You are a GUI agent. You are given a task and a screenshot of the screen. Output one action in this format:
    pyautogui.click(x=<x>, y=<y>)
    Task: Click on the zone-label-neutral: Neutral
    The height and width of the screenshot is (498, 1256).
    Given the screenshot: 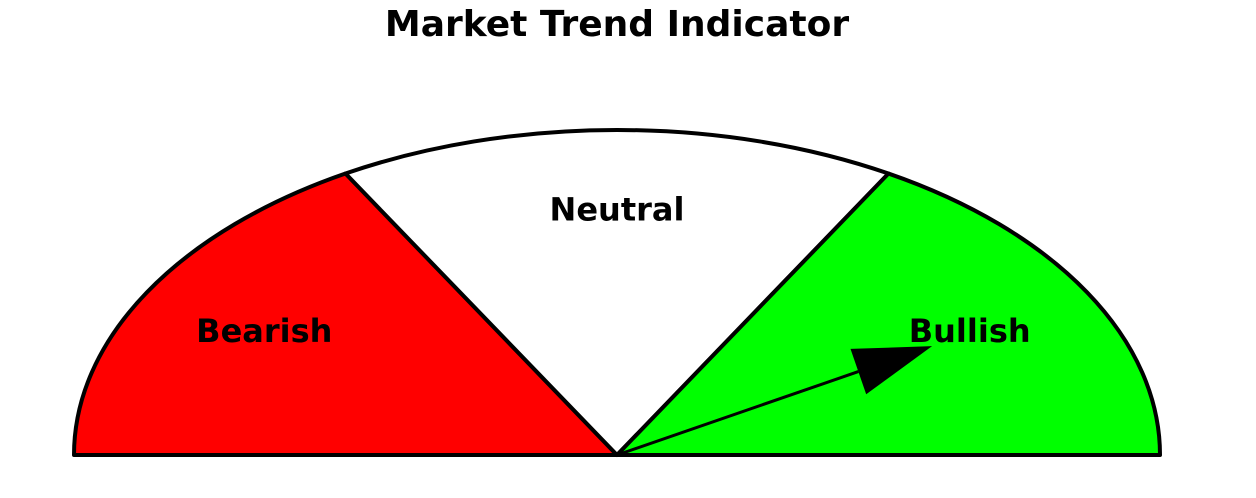 What is the action you would take?
    pyautogui.click(x=617, y=209)
    